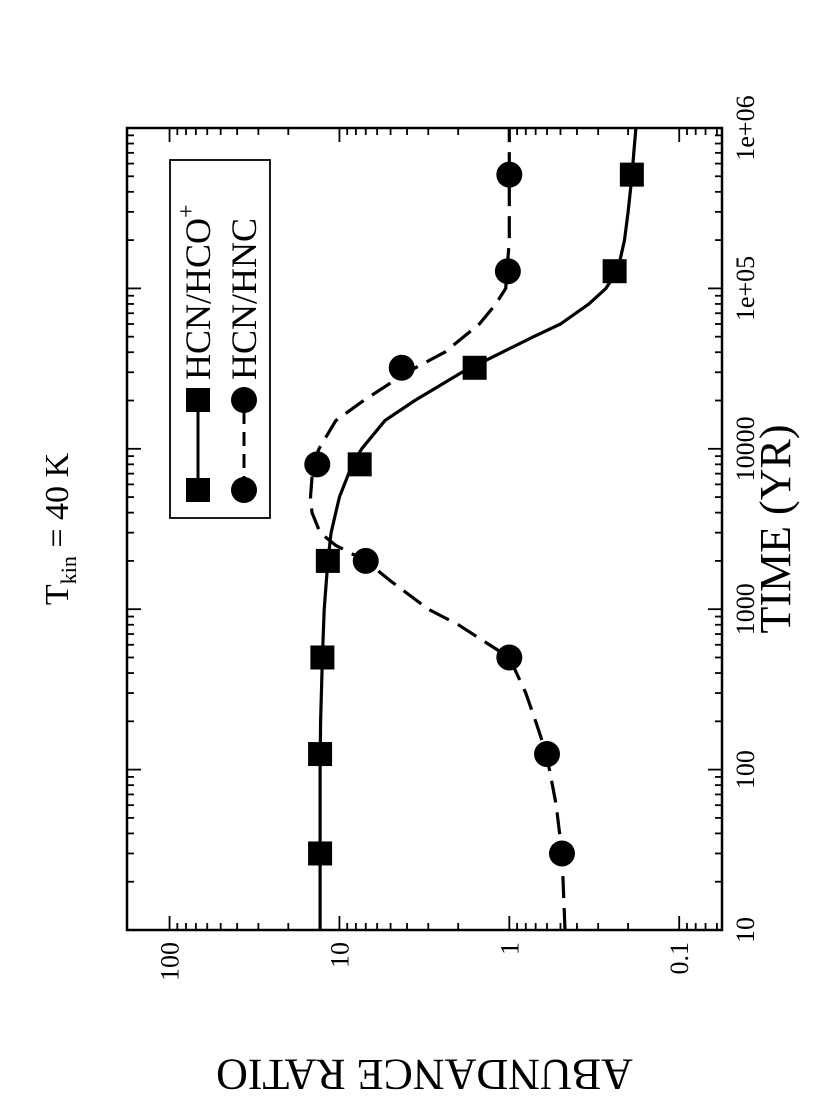 This screenshot has height=1100, width=824. What do you see at coordinates (219, 353) in the screenshot?
I see `legend-items: HCN/HCO+HCN/HNC` at bounding box center [219, 353].